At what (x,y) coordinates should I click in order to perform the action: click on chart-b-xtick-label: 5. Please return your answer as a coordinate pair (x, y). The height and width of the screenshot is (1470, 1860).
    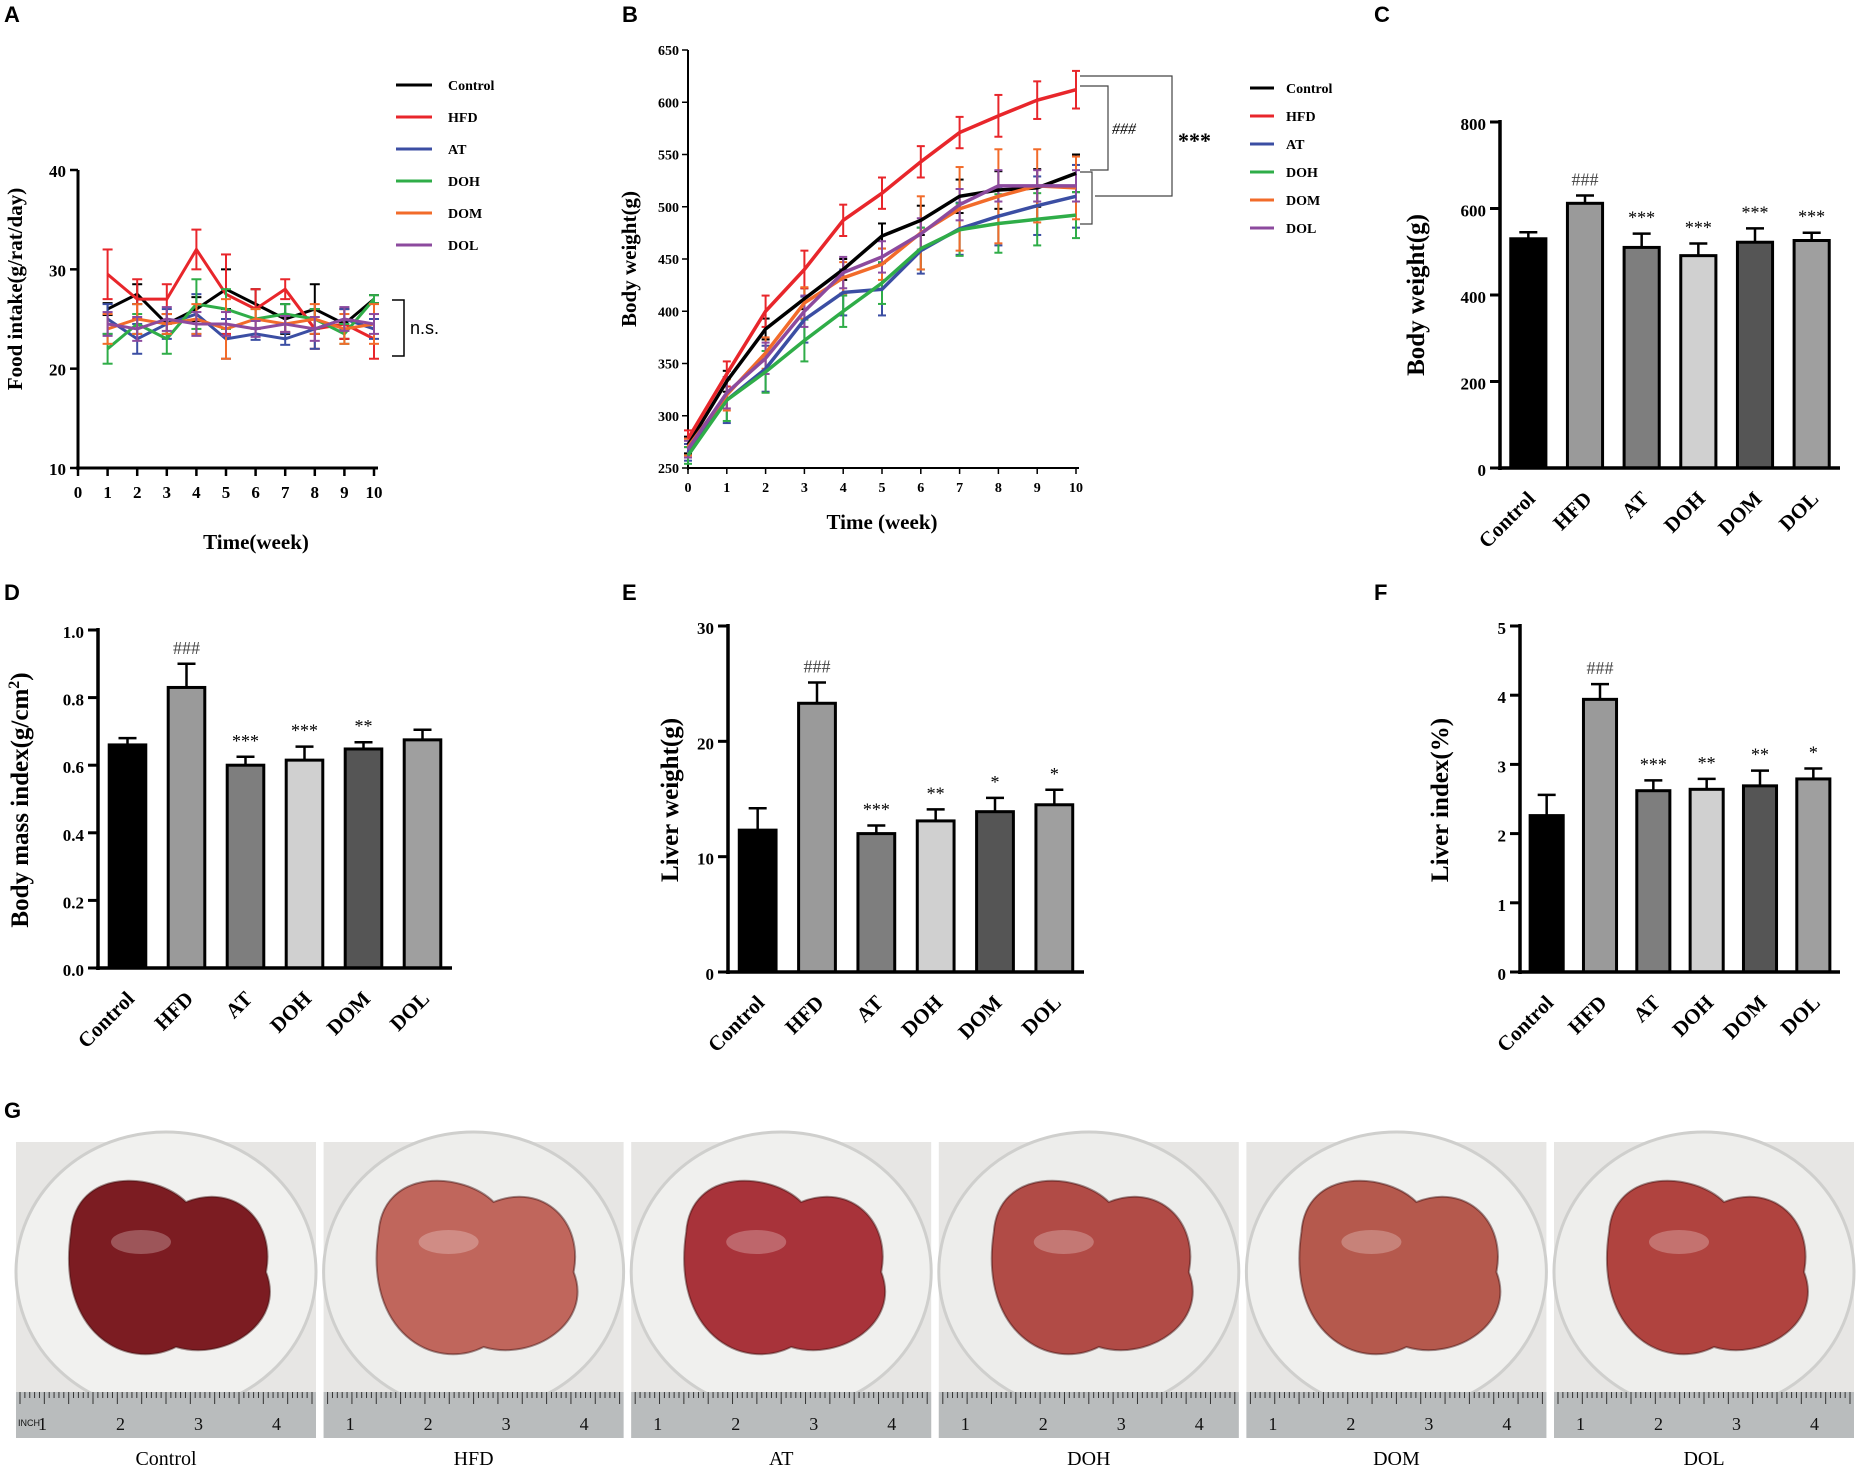
    Looking at the image, I should click on (882, 488).